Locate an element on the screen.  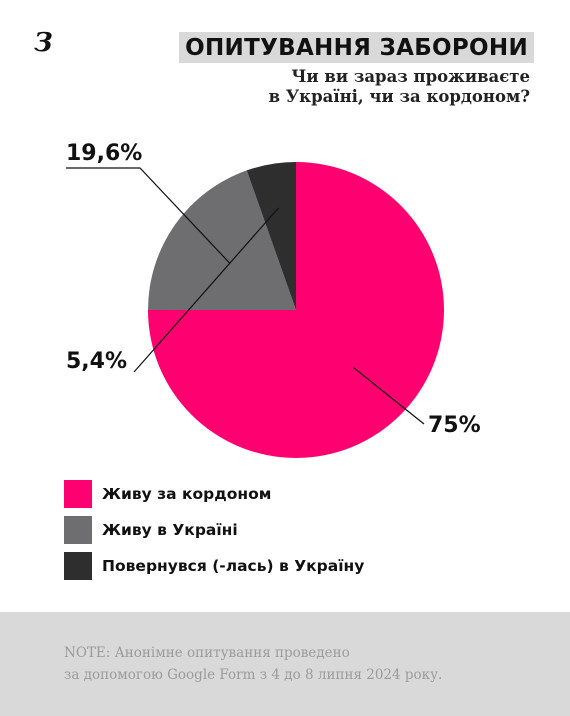
legend-item: Повернувся (-лась) в Україну is located at coordinates (214, 566).